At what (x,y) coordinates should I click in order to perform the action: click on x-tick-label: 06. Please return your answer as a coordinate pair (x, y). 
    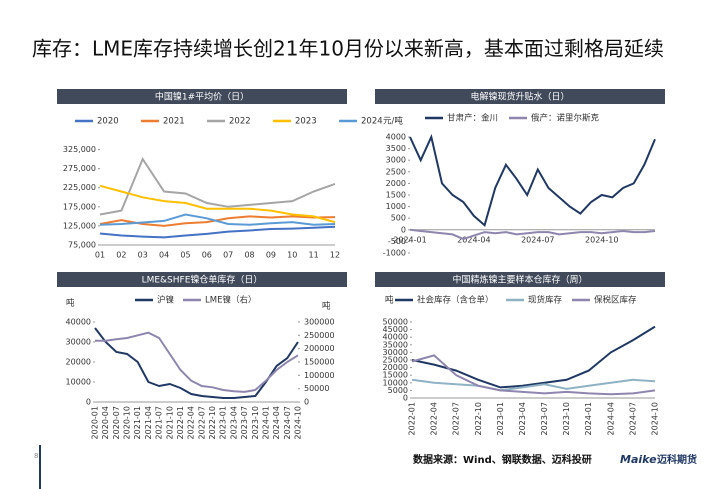
    Looking at the image, I should click on (207, 255).